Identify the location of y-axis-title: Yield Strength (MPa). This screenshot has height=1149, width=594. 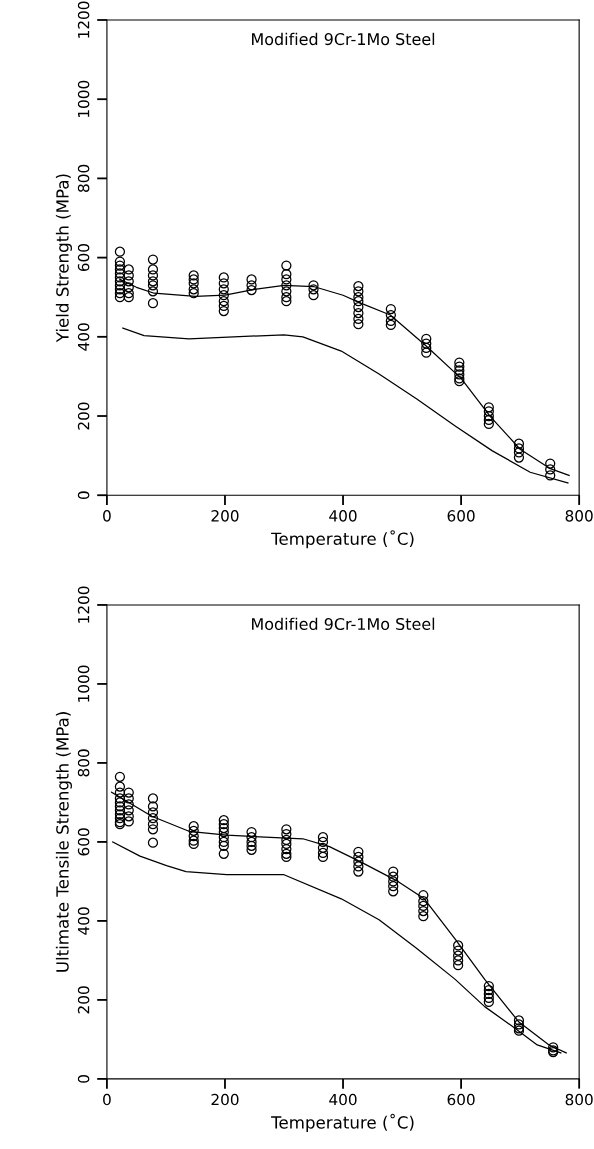
(63, 258).